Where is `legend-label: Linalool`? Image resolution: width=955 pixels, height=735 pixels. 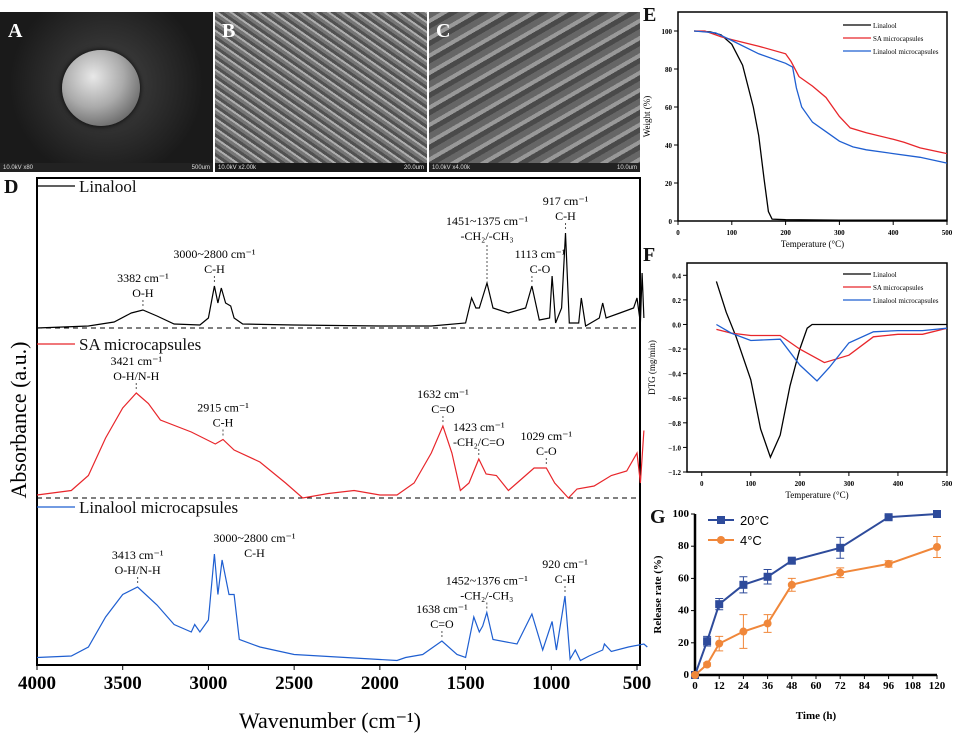
legend-label: Linalool is located at coordinates (108, 186).